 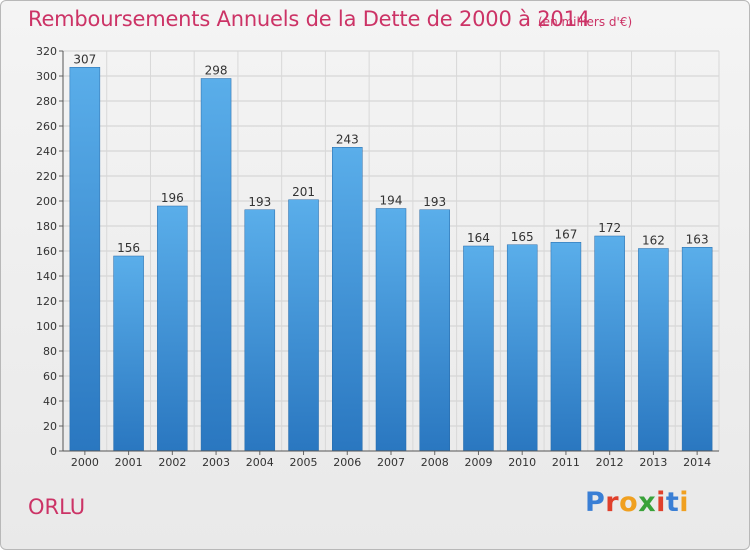 I want to click on x-tick-label: 2003, so click(x=216, y=462).